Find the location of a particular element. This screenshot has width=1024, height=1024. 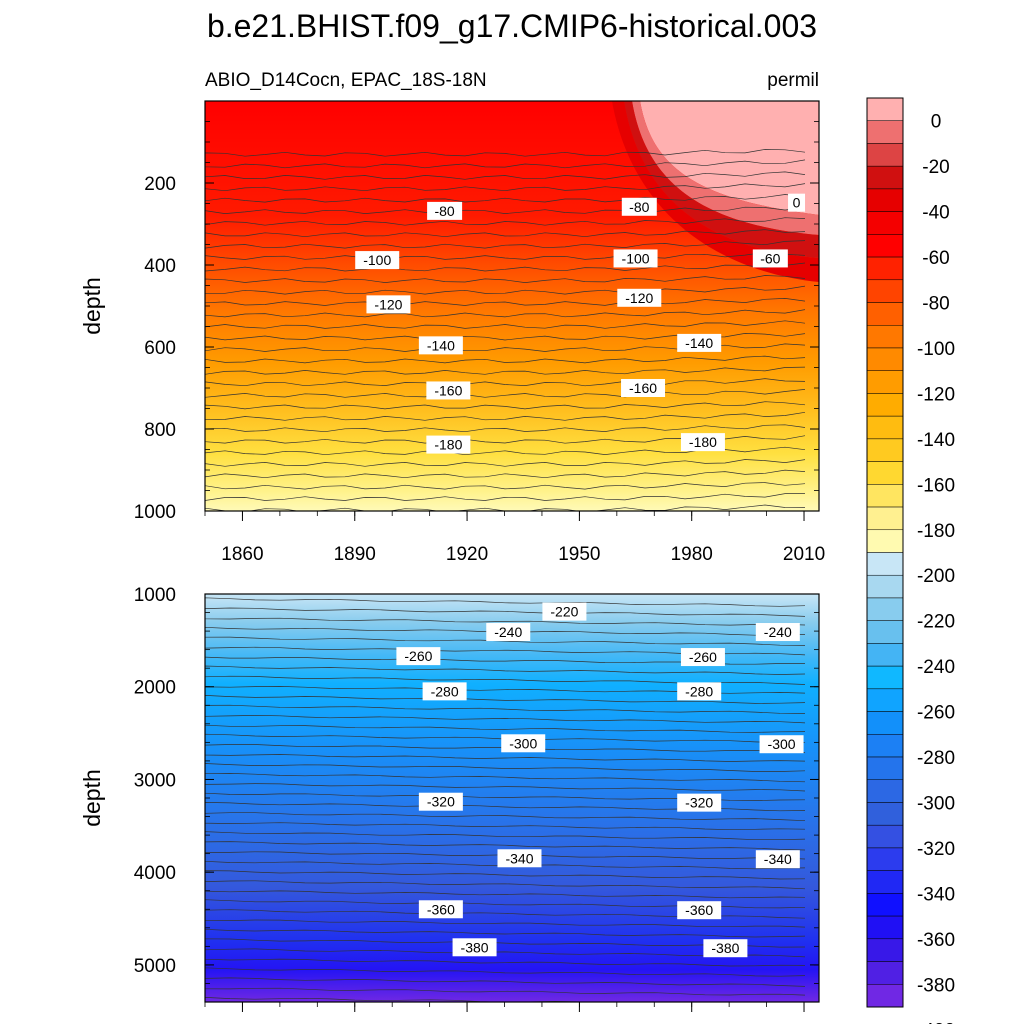

colorbar-label: -340 is located at coordinates (936, 894).